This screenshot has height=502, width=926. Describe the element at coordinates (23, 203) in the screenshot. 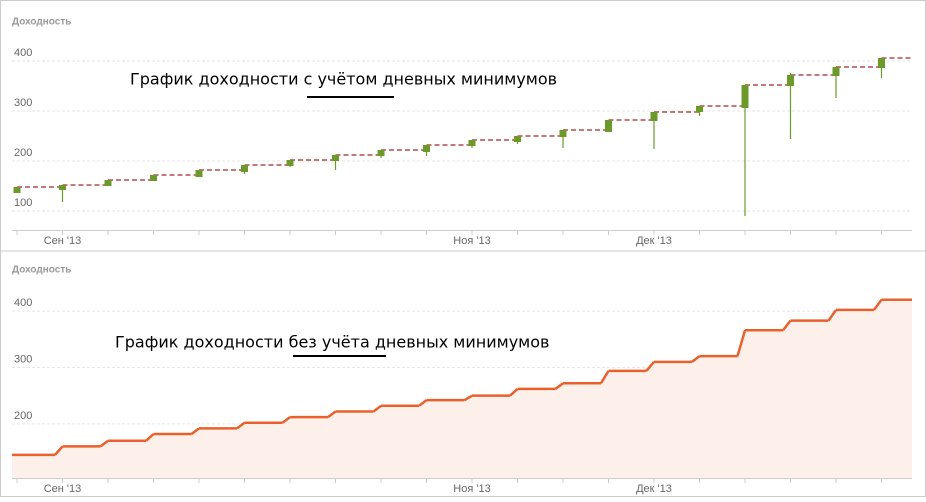

I see `y-tick-label: 100` at that location.